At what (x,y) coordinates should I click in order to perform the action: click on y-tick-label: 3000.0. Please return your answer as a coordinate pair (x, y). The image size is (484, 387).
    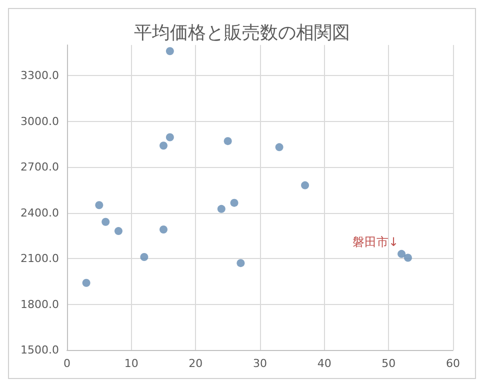
    Looking at the image, I should click on (39, 121).